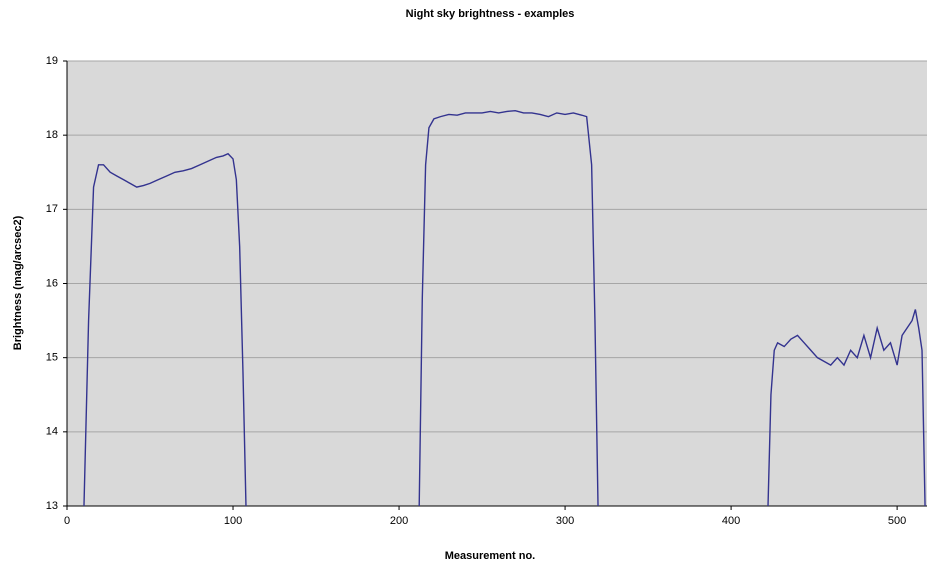 The width and height of the screenshot is (929, 566). What do you see at coordinates (897, 521) in the screenshot?
I see `x-tick-label: 500` at bounding box center [897, 521].